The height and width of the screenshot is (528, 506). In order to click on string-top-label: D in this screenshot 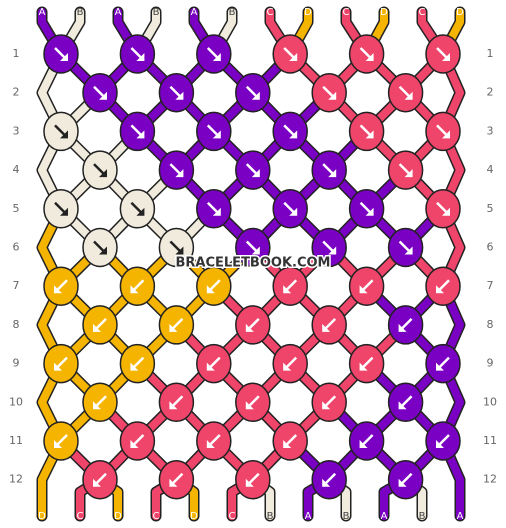, I will do `click(460, 12)`.